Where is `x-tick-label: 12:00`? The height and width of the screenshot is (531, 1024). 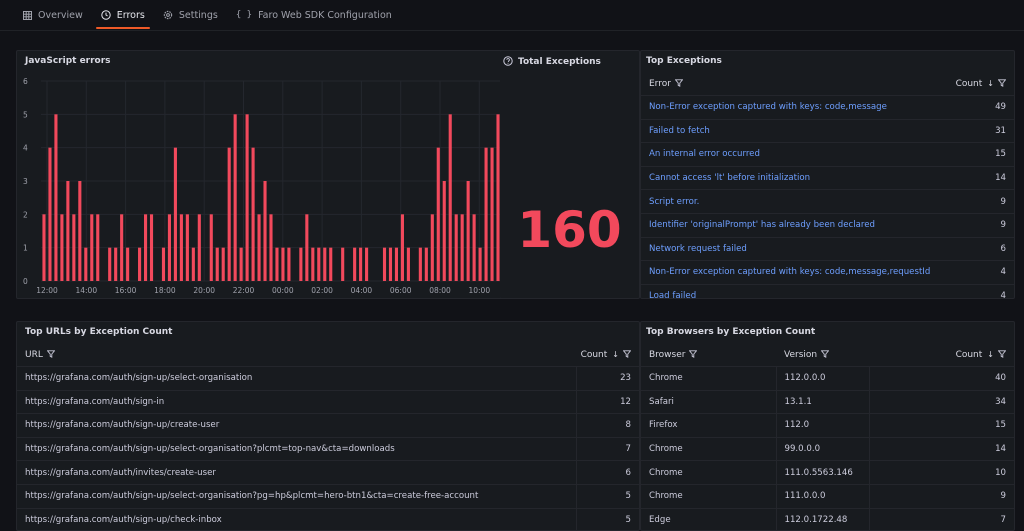 x-tick-label: 12:00 is located at coordinates (47, 290).